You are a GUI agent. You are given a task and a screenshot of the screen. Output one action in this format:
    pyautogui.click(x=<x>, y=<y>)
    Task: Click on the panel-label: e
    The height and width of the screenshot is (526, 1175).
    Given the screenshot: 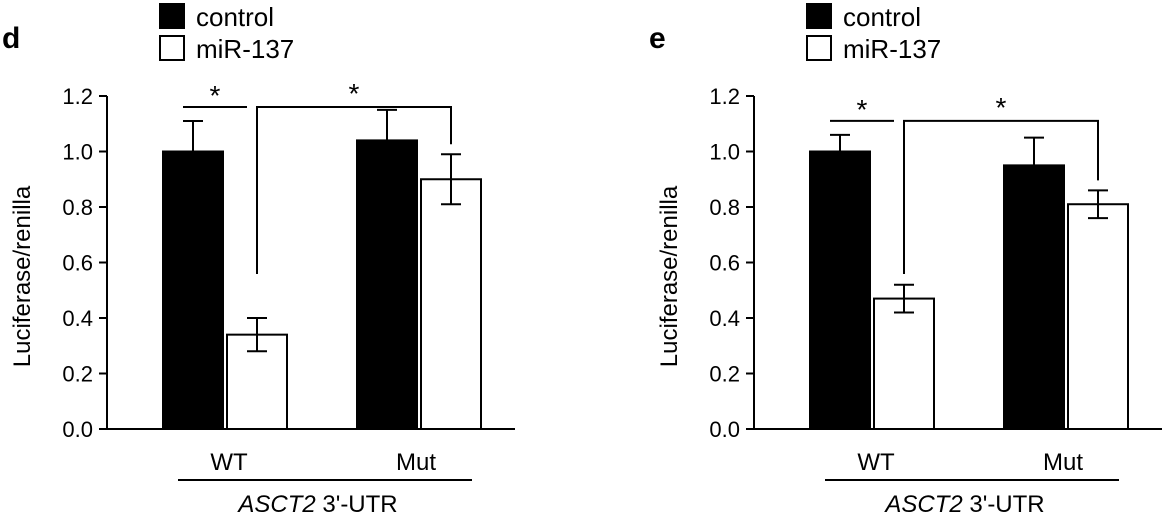 What is the action you would take?
    pyautogui.click(x=657, y=38)
    